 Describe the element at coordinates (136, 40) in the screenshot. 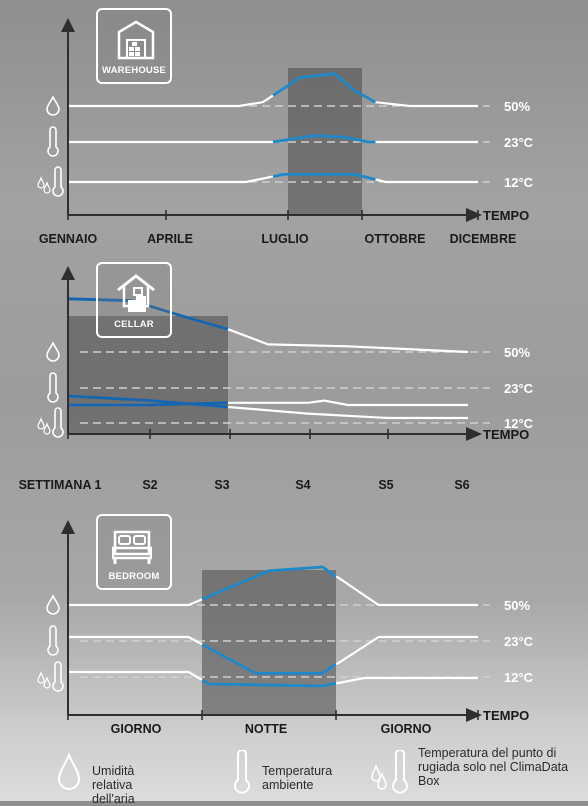

I see `warehouse-icon` at that location.